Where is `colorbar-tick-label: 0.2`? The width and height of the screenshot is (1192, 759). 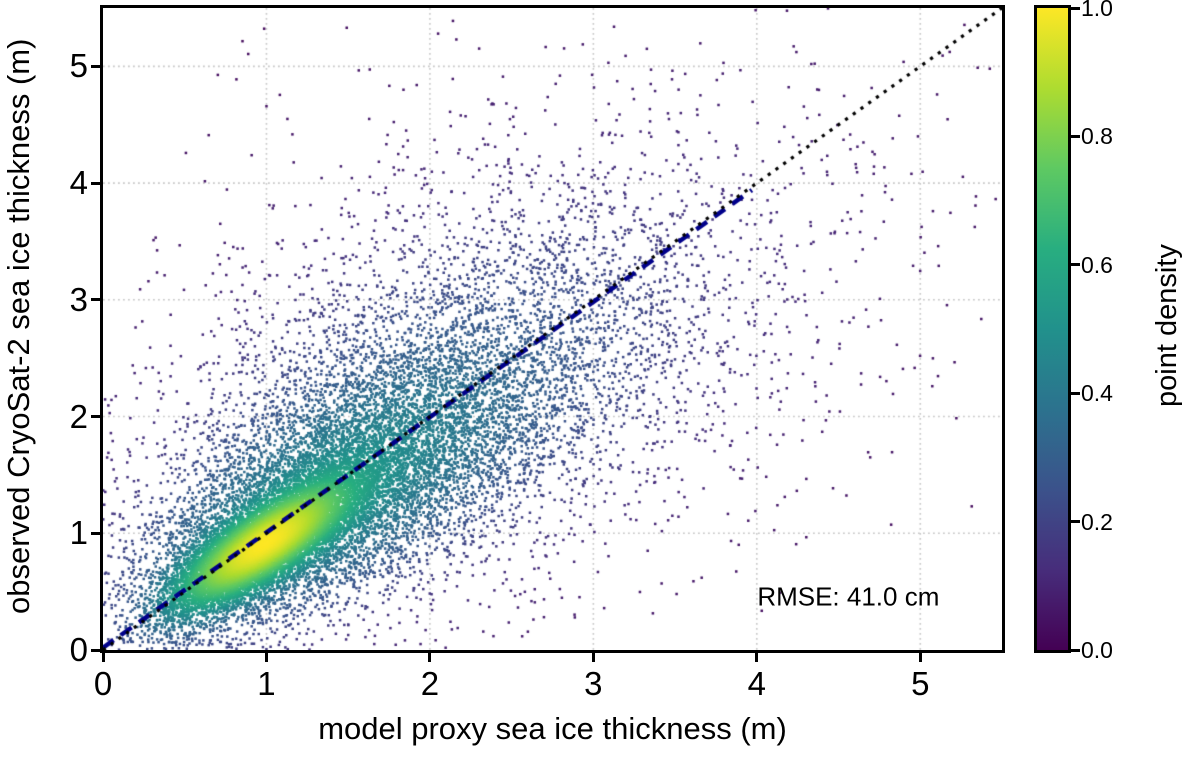 colorbar-tick-label: 0.2 is located at coordinates (1097, 521).